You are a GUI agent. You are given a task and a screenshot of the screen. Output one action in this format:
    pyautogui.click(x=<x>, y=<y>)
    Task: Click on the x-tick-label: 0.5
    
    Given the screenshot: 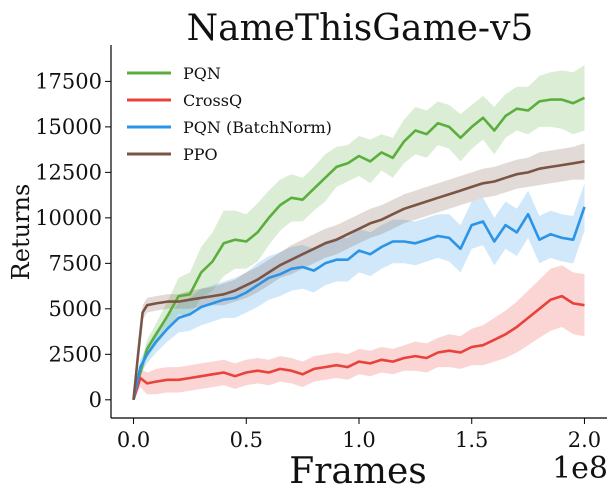 What is the action you would take?
    pyautogui.click(x=246, y=440)
    